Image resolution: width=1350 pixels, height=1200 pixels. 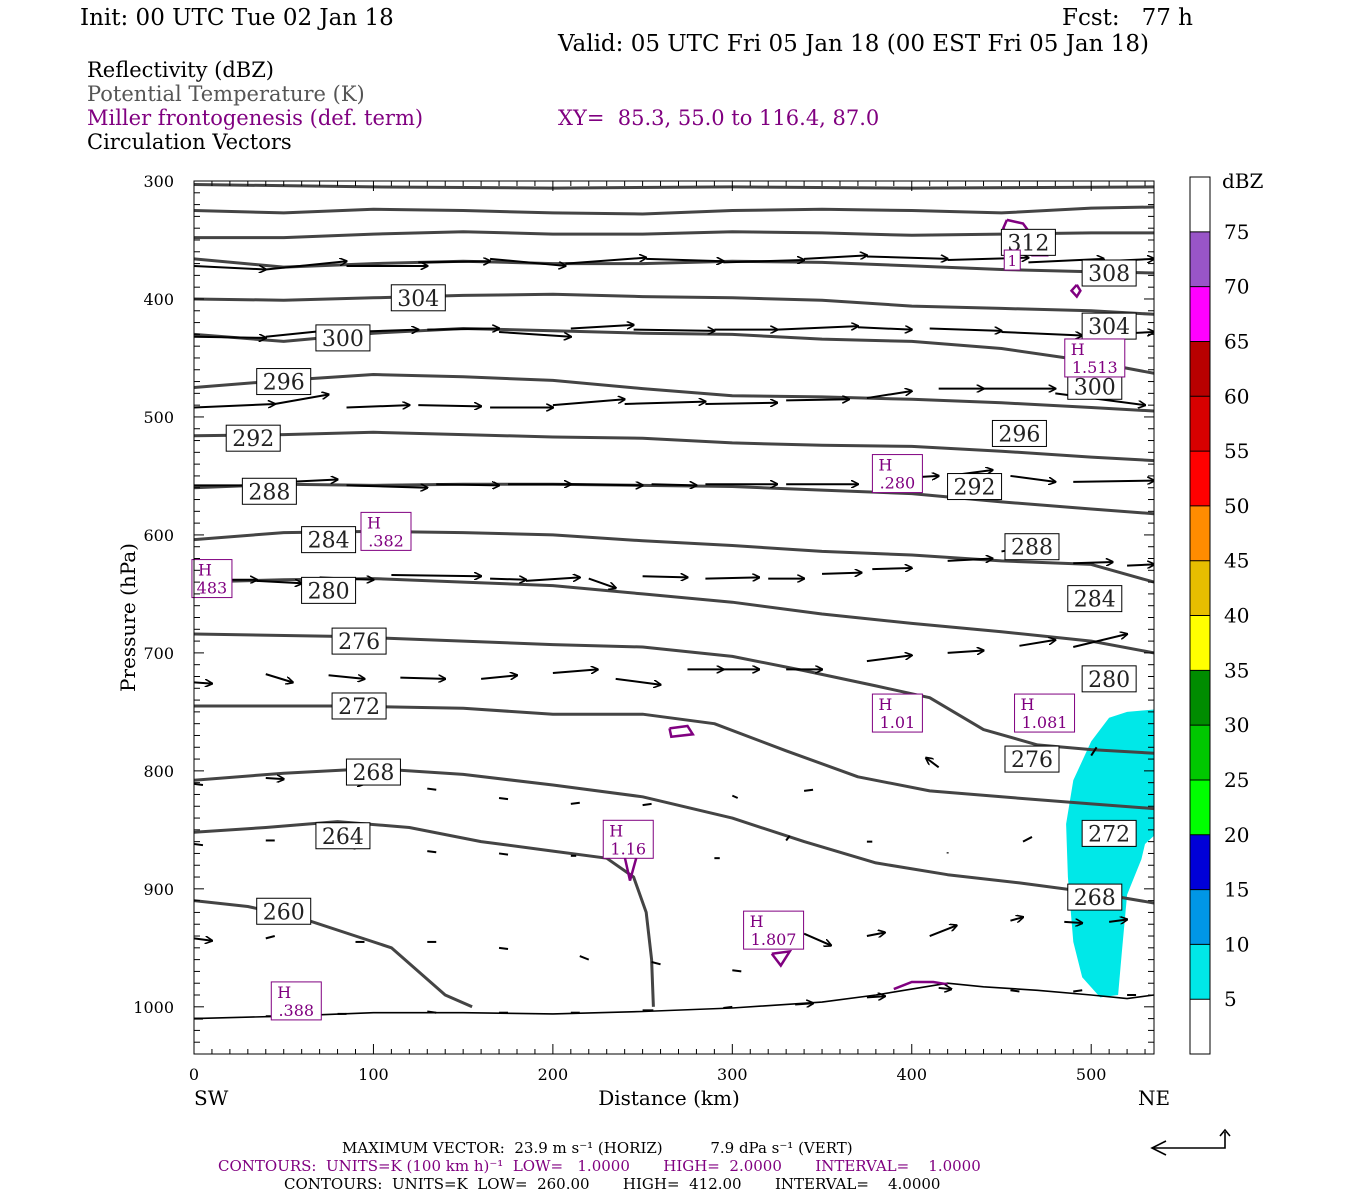 I want to click on reflectivity-area, so click(x=1110, y=853).